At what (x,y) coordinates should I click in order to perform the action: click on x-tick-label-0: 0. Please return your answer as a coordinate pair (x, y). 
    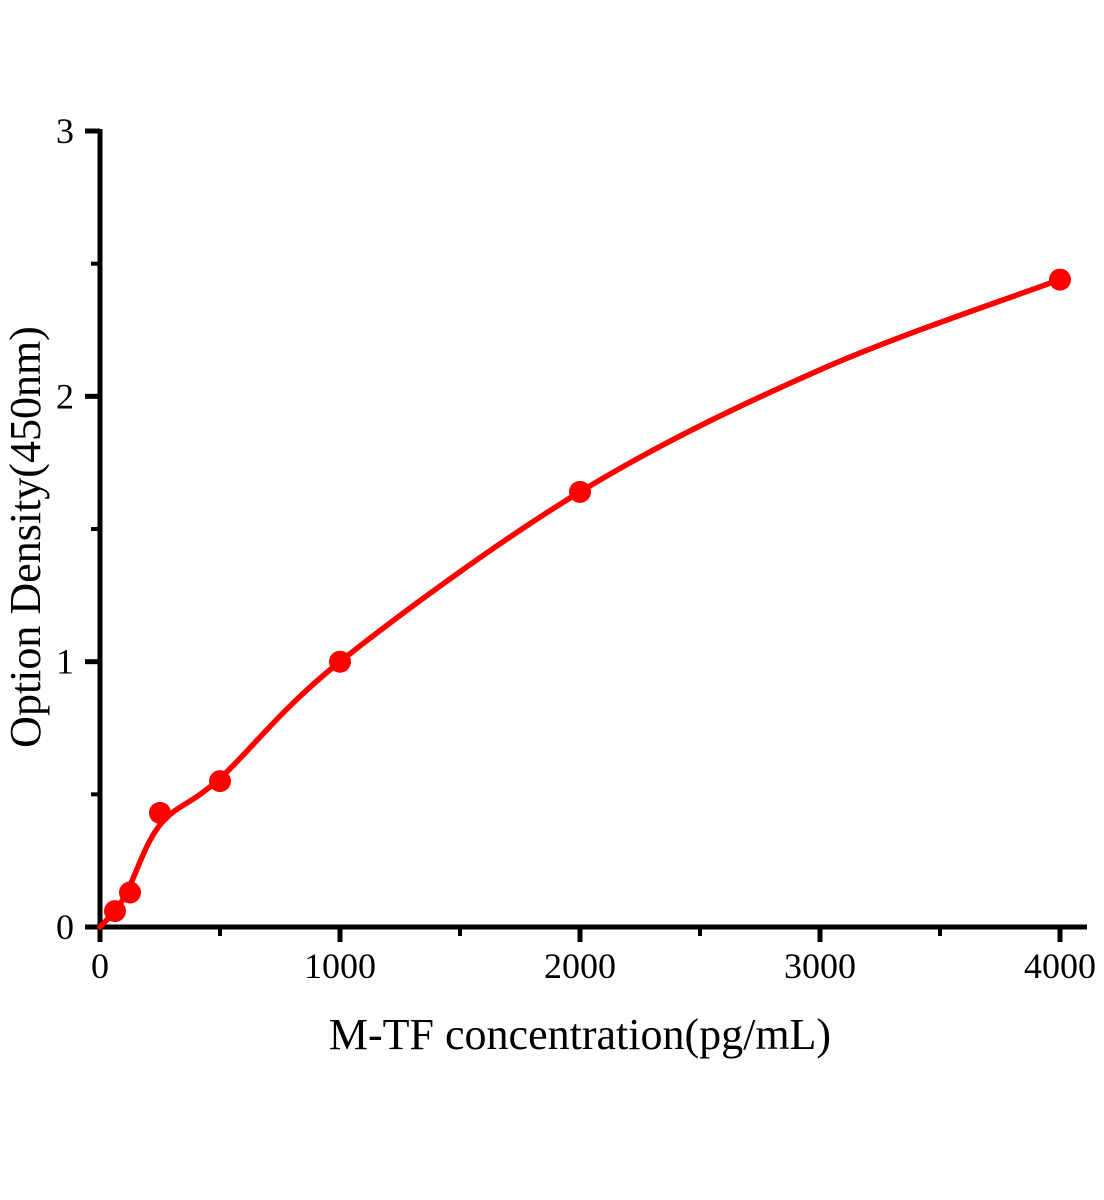
    Looking at the image, I should click on (100, 966).